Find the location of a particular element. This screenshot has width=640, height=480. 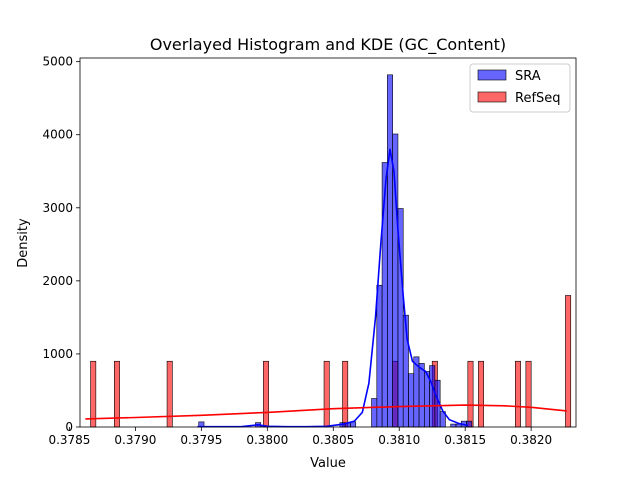

y-tick-label: 1000 is located at coordinates (57, 354).